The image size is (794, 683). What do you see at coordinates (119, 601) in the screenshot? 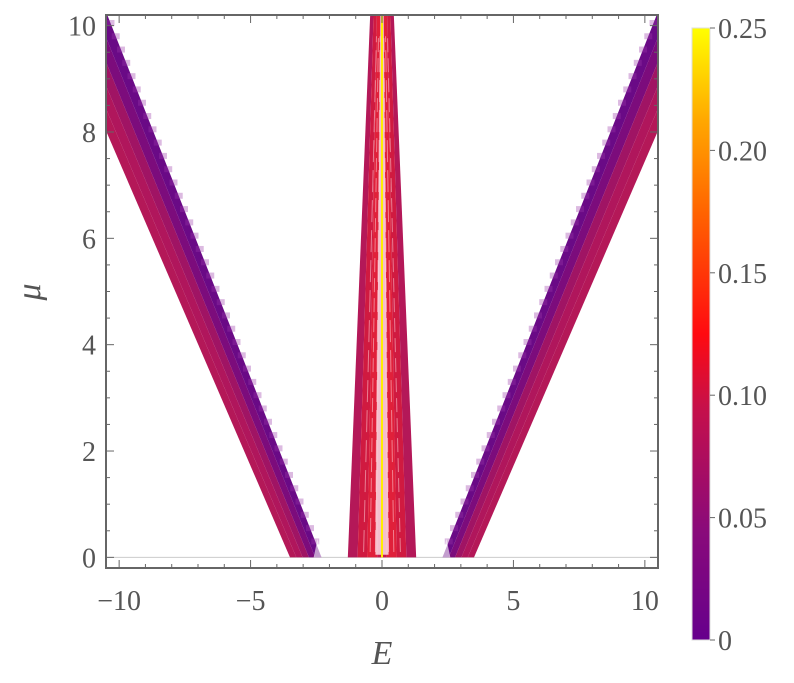
I see `x-tick-label: −10` at bounding box center [119, 601].